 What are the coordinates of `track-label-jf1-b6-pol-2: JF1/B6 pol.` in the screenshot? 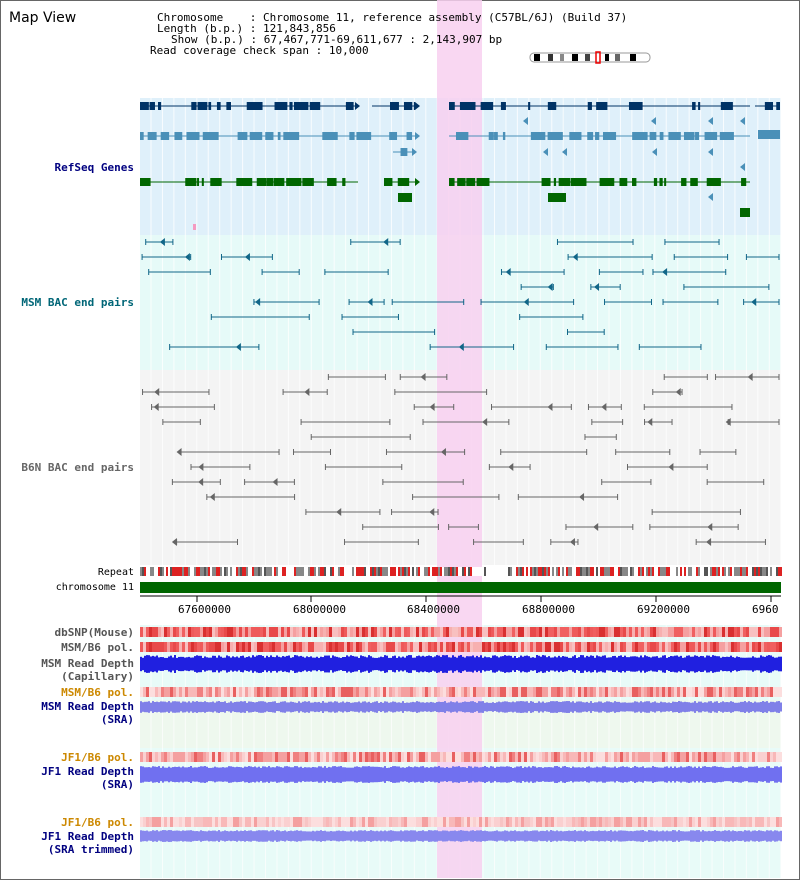 It's located at (97, 822).